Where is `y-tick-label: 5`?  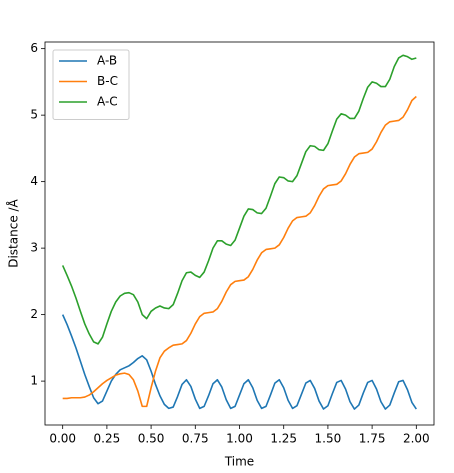 y-tick-label: 5 is located at coordinates (34, 115).